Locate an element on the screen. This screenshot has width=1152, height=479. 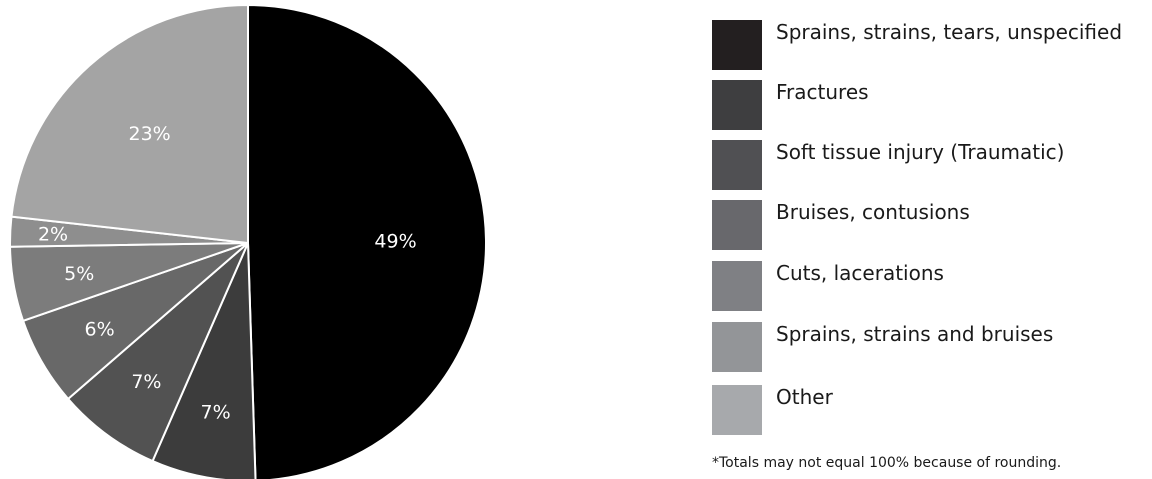
legend-label: Soft tissue injury (Traumatic) is located at coordinates (920, 152).